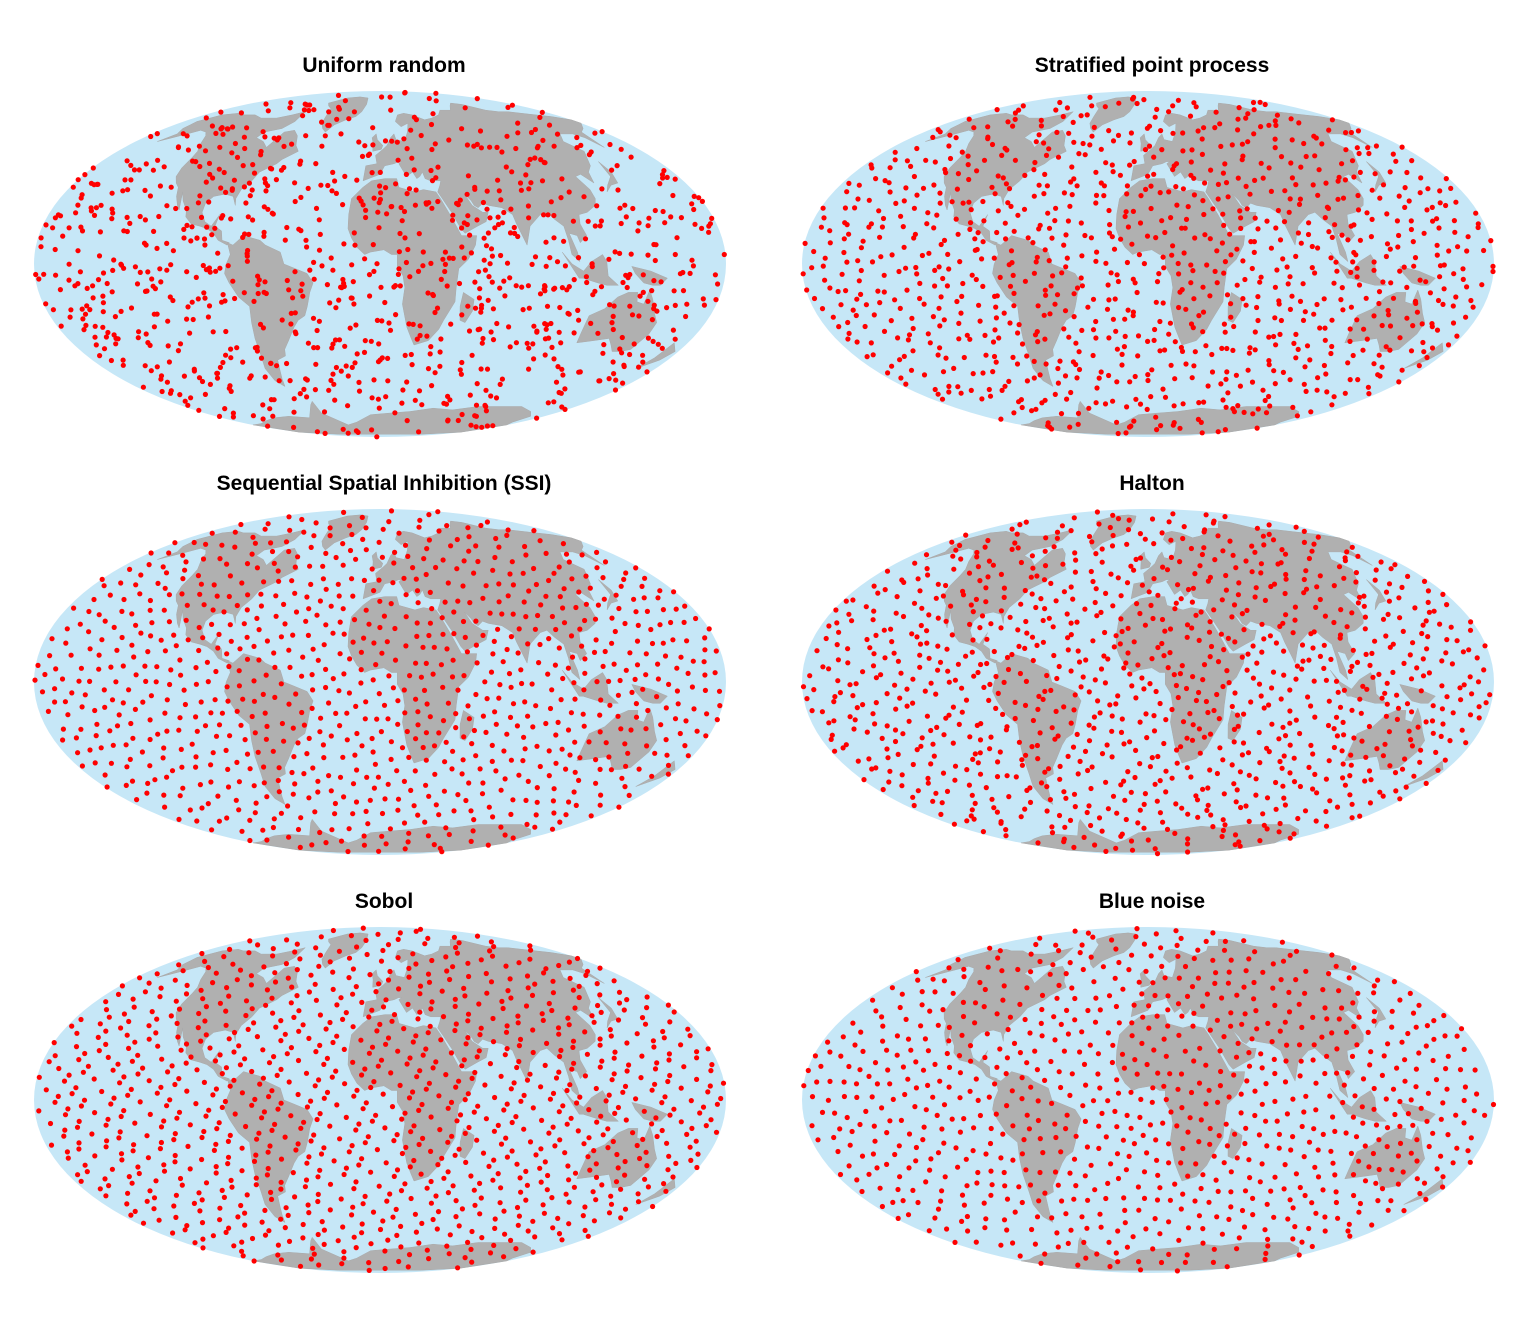  I want to click on land-north-america, so click(1000, 596).